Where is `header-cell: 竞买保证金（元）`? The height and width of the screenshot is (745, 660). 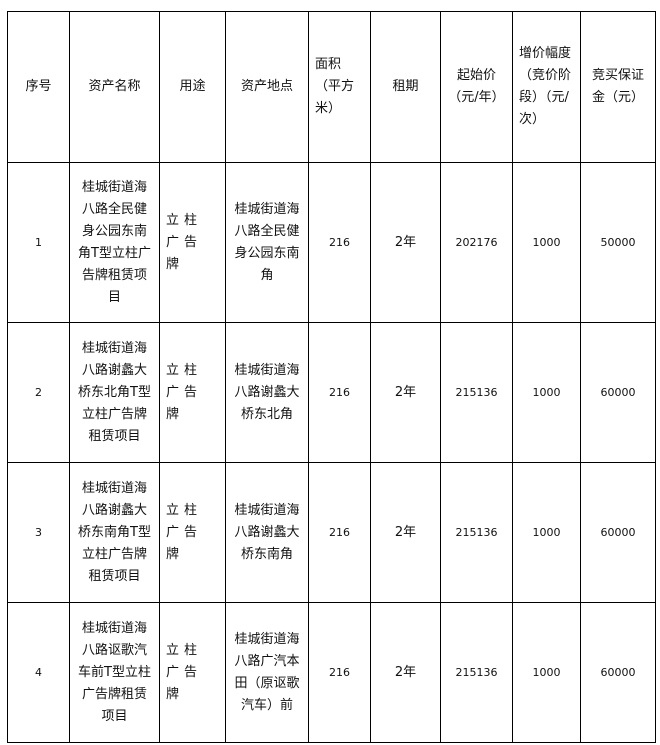 header-cell: 竞买保证金（元） is located at coordinates (618, 87).